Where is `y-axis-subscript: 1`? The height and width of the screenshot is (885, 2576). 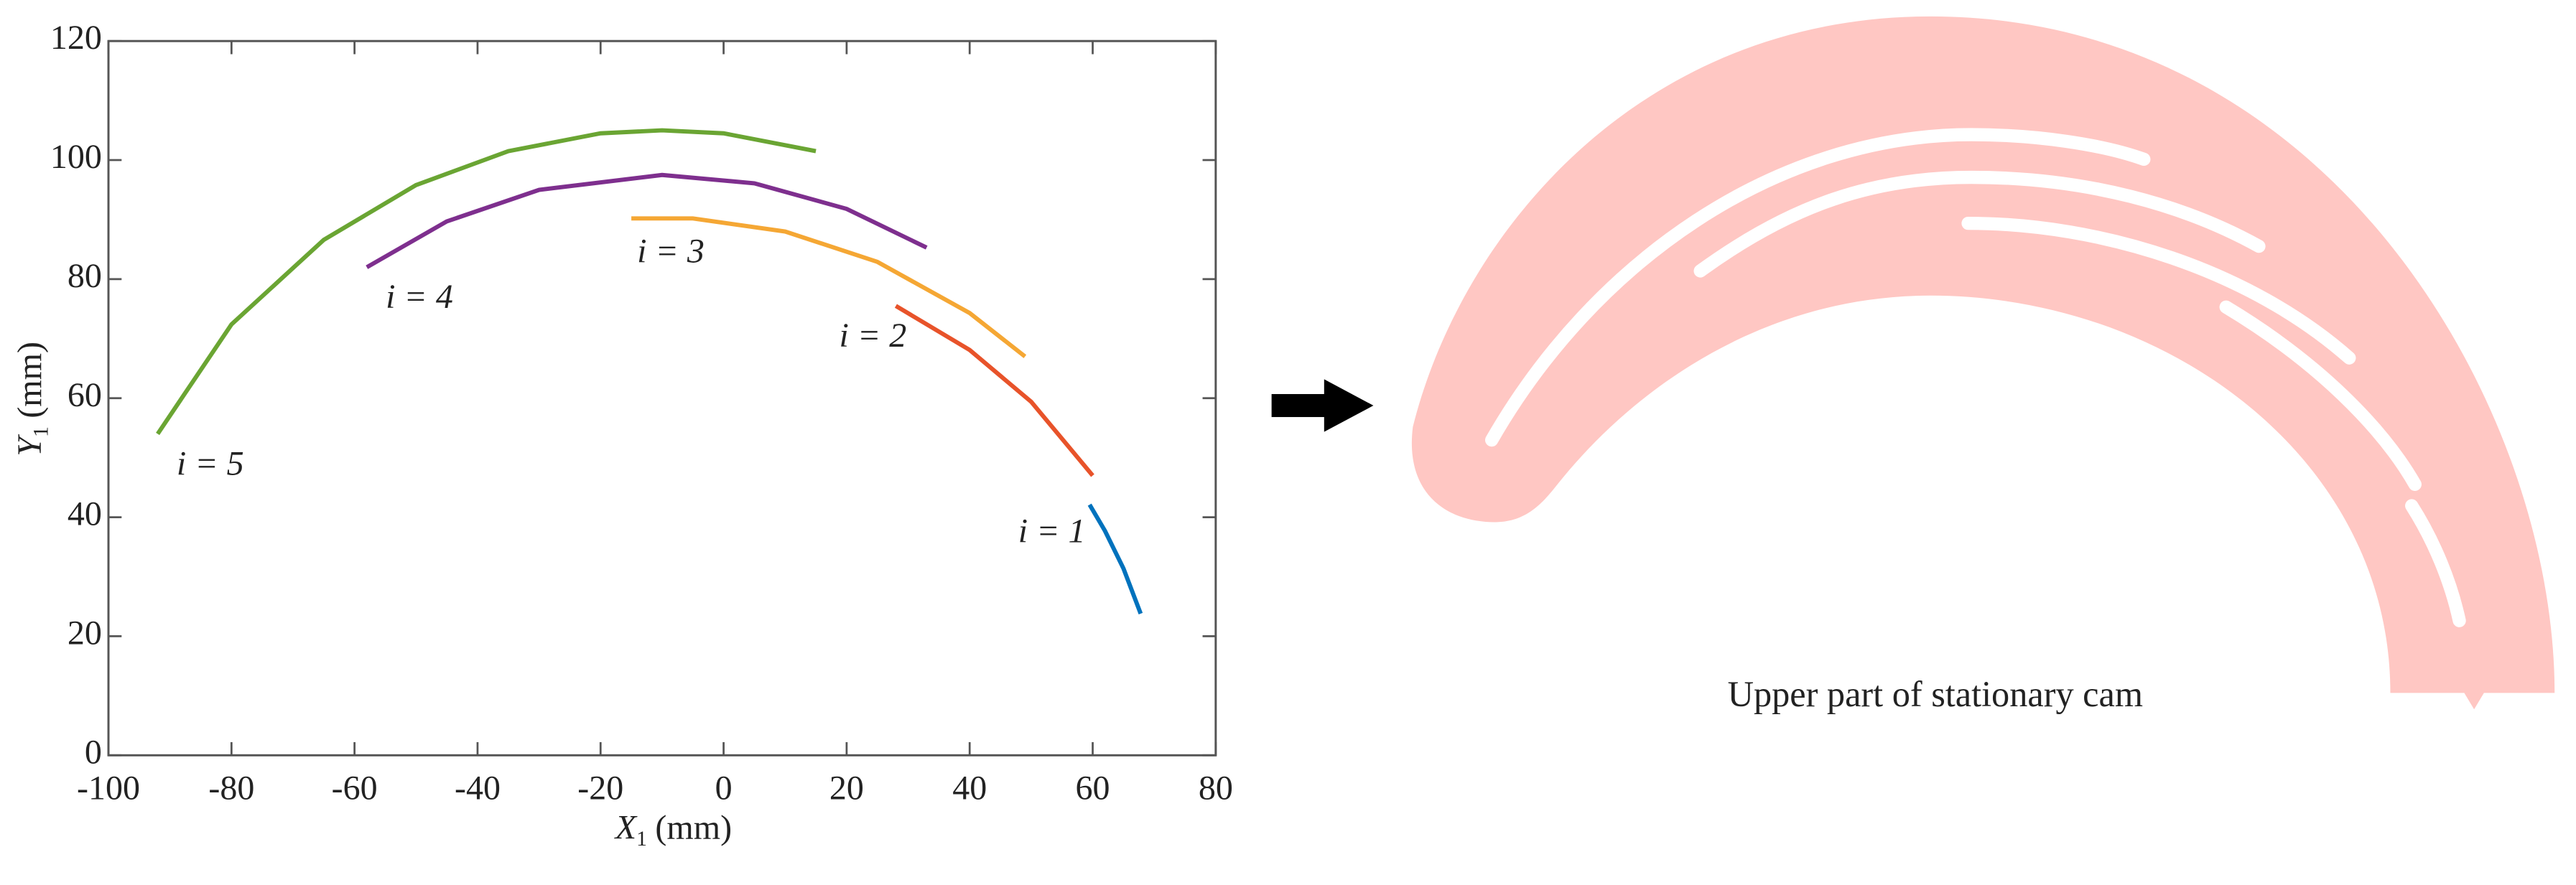 y-axis-subscript: 1 is located at coordinates (40, 431).